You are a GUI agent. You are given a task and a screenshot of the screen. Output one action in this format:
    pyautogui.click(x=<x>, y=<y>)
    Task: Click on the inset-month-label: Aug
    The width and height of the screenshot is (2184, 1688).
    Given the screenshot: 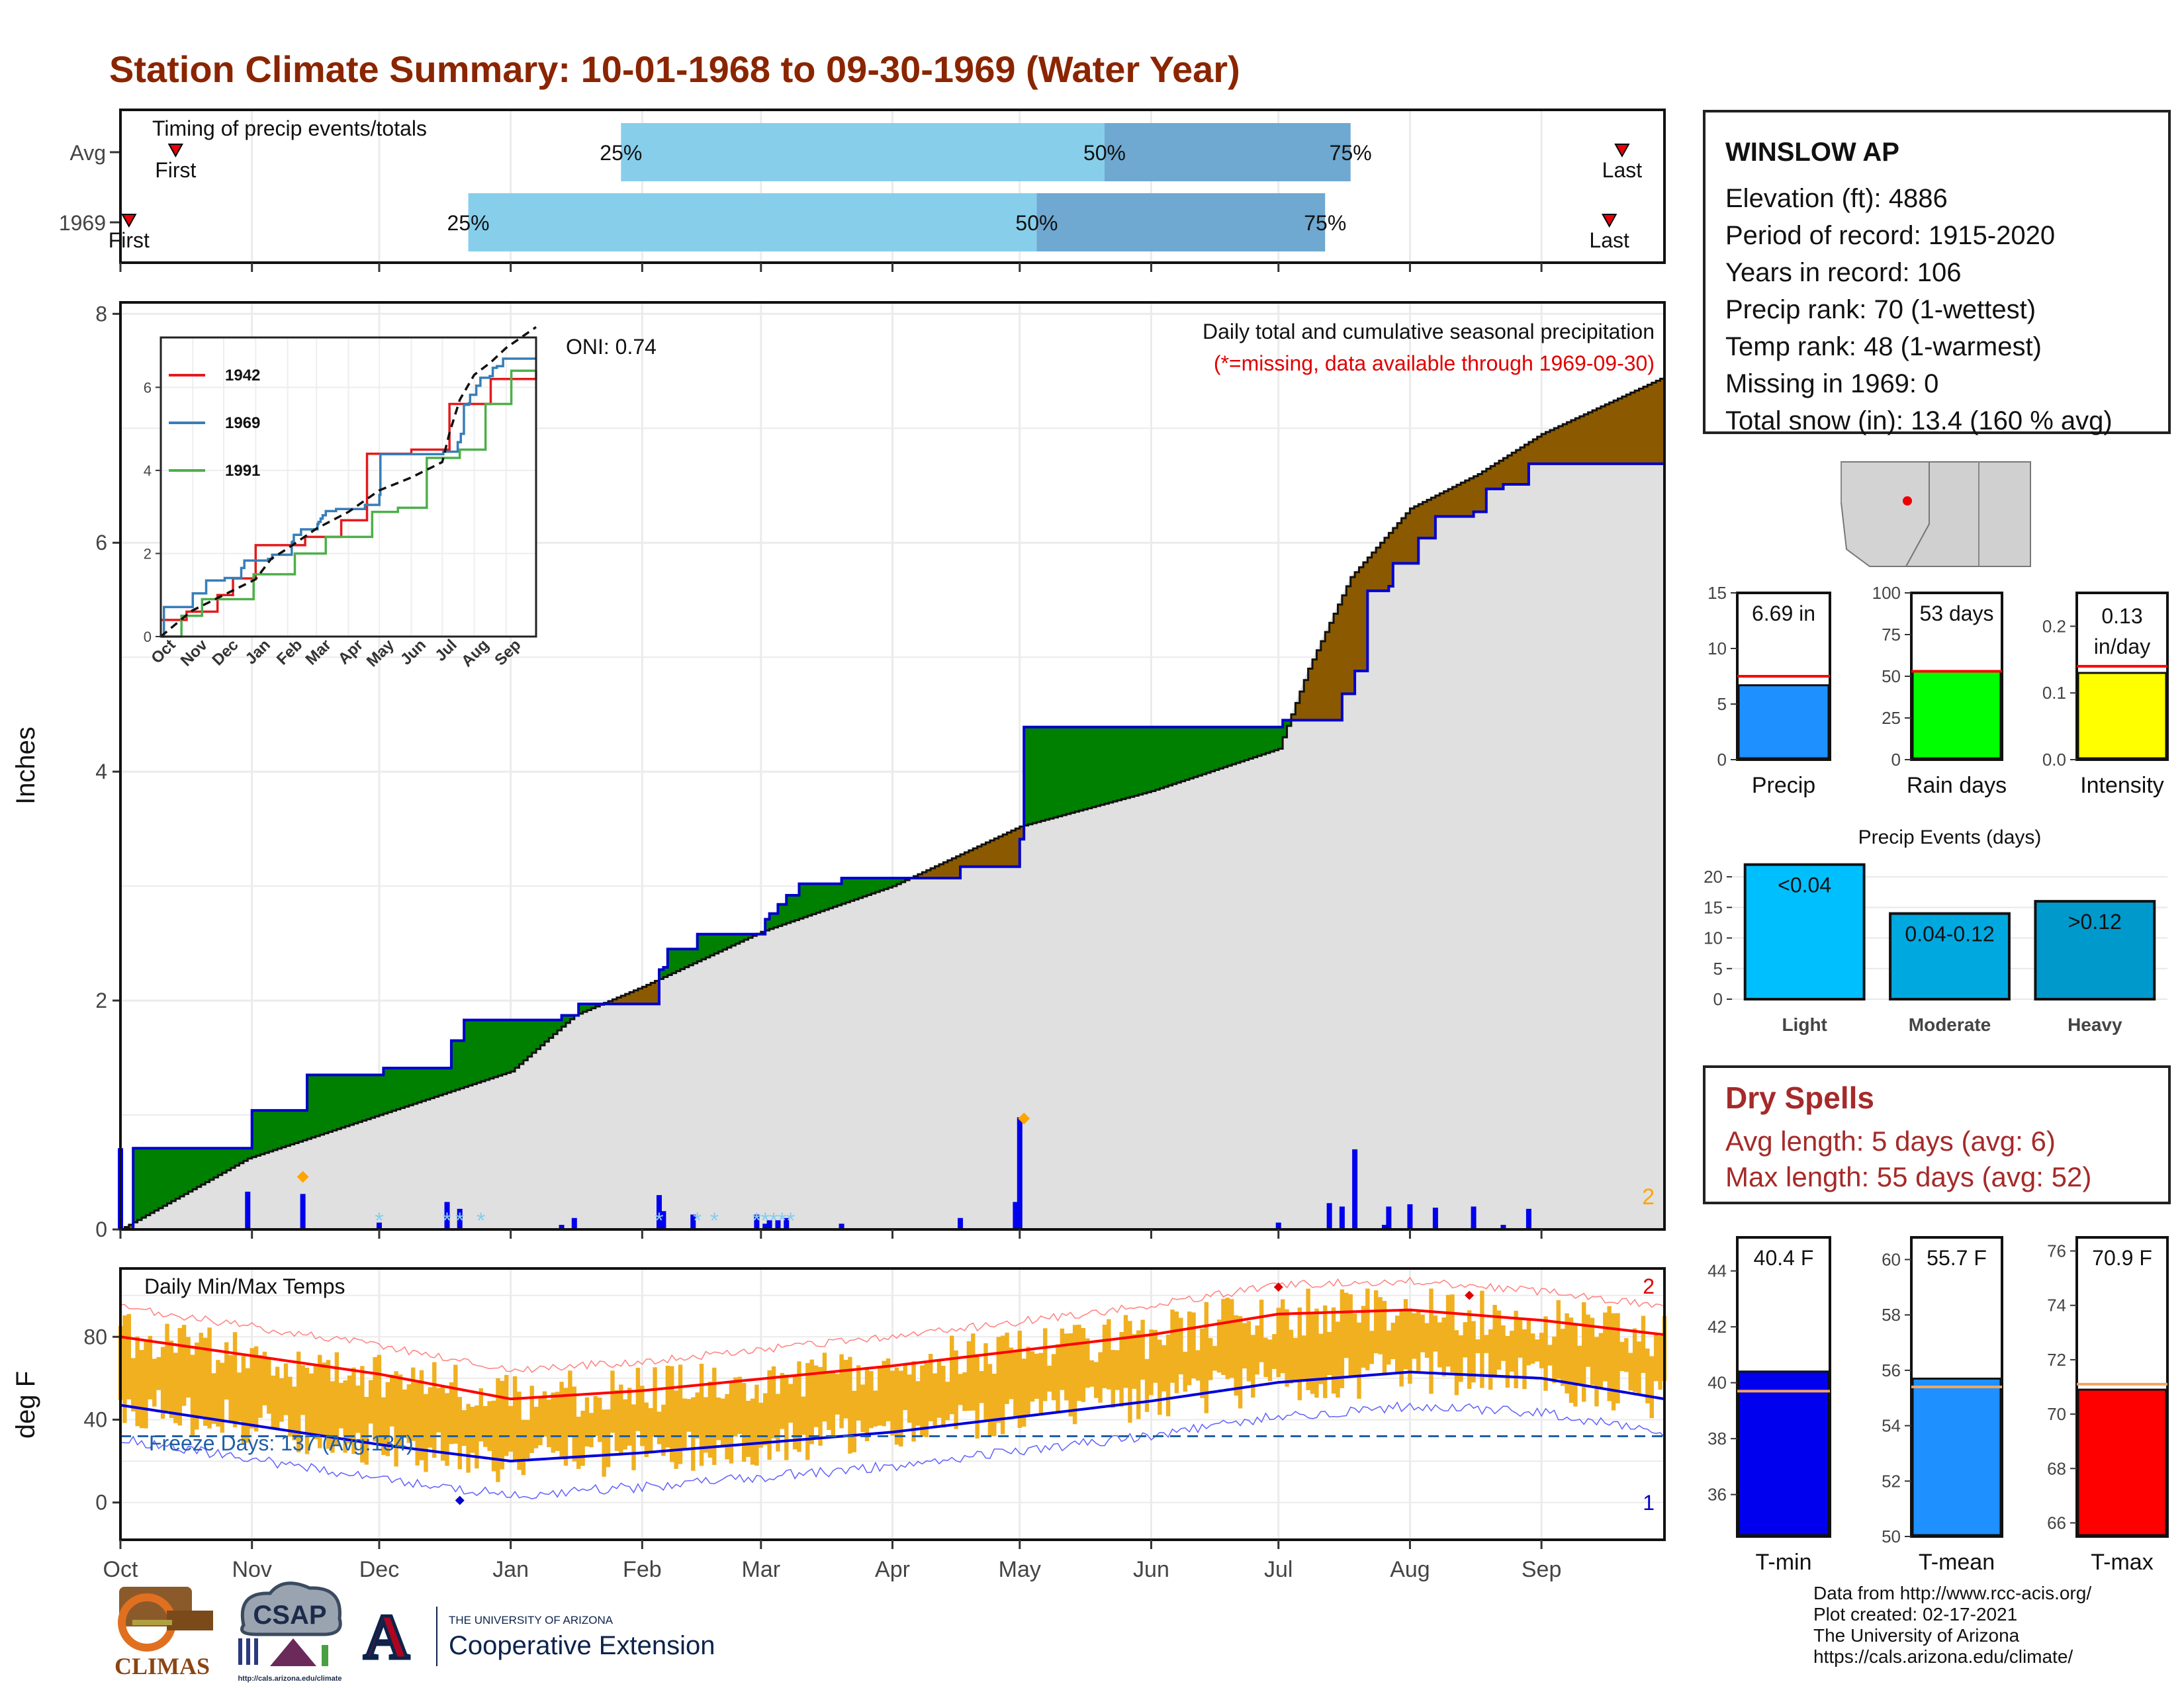 What is the action you would take?
    pyautogui.click(x=475, y=653)
    